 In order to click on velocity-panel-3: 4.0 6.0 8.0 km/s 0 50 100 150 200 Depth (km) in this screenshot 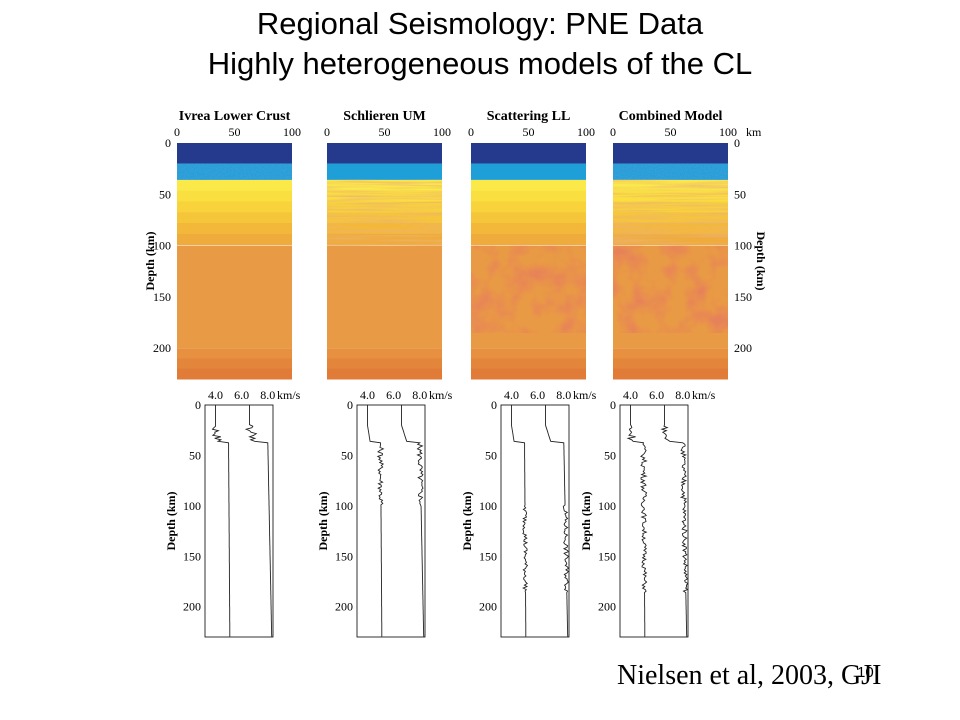, I will do `click(528, 513)`.